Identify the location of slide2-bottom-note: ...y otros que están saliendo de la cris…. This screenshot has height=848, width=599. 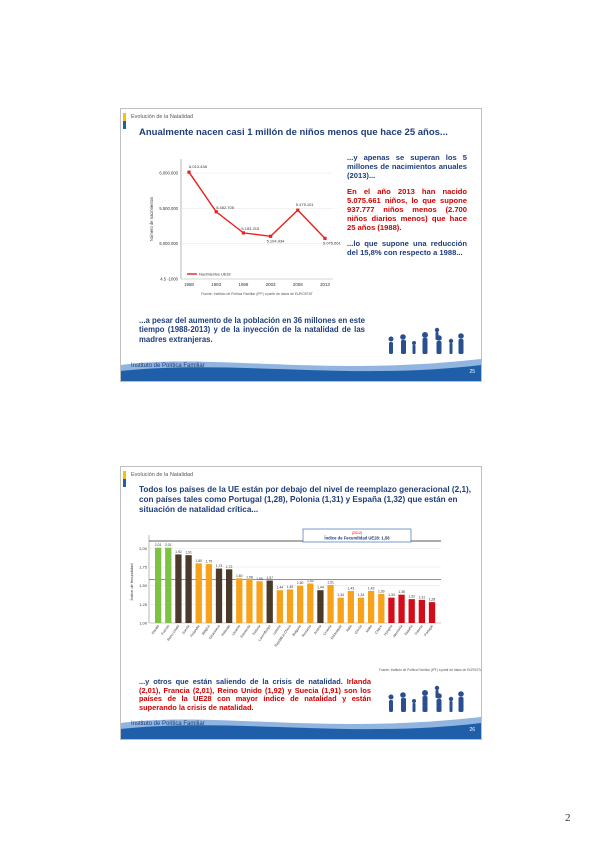
(255, 694).